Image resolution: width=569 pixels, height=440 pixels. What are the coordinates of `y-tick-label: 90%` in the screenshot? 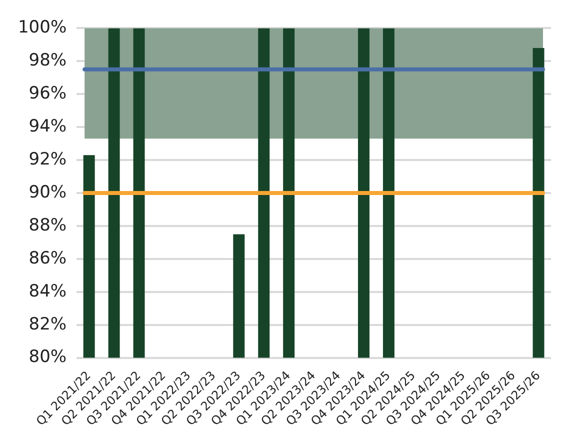 It's located at (47, 192).